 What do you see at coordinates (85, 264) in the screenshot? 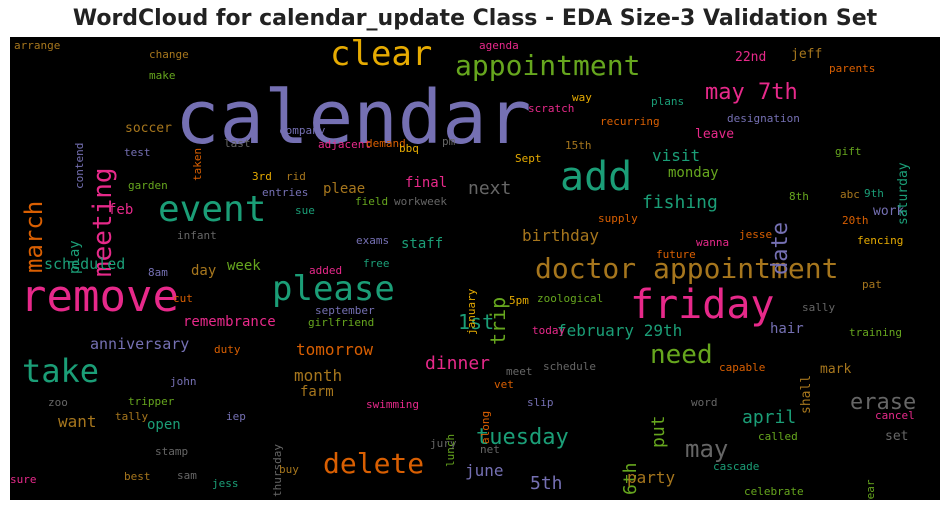
I see `word-36: scheduled` at bounding box center [85, 264].